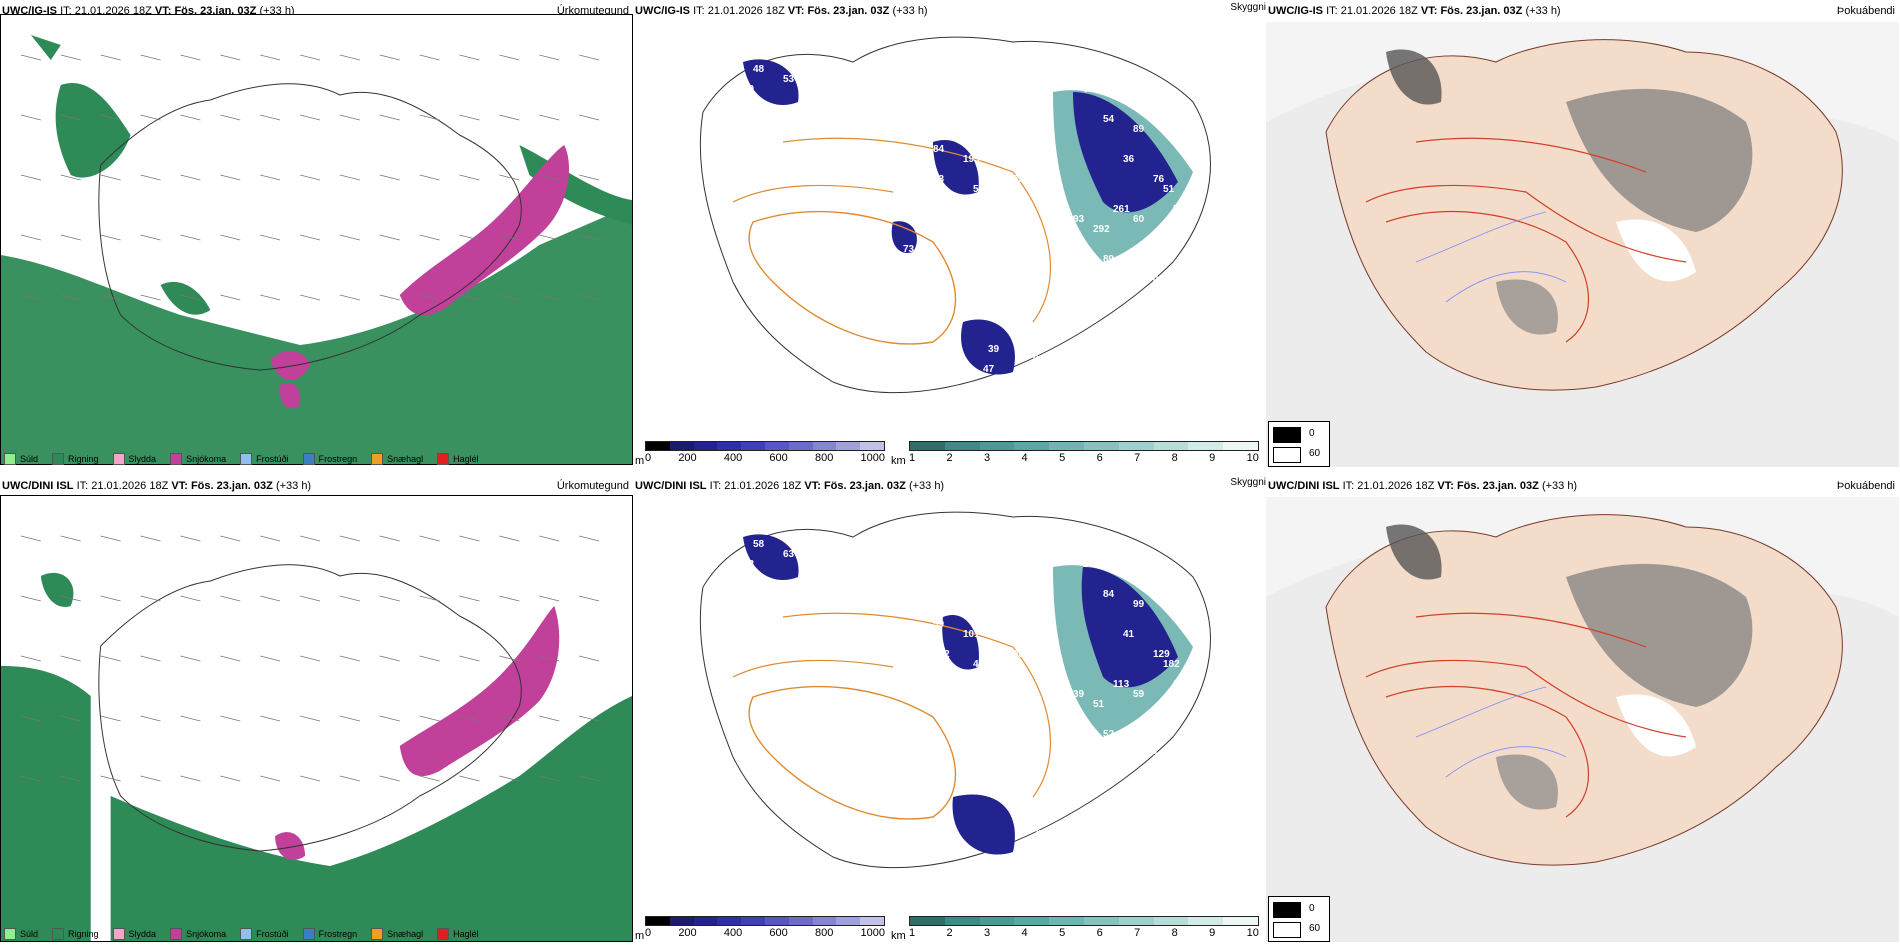  I want to click on legend-item: Frostregn, so click(329, 934).